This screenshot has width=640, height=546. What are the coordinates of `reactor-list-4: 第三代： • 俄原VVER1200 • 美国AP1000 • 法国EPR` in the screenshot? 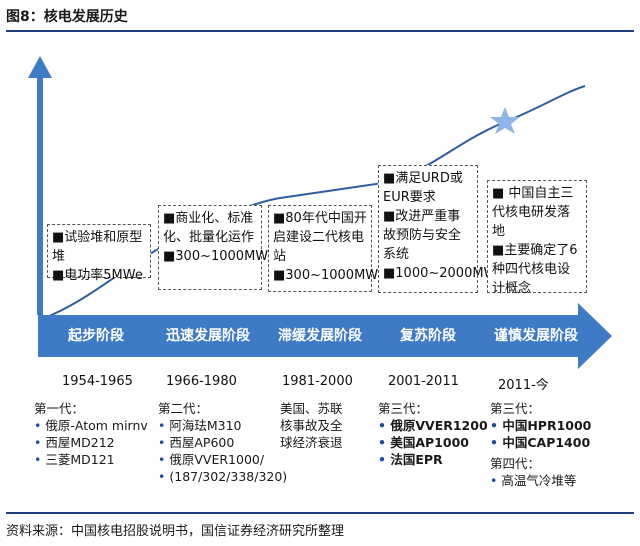 It's located at (434, 434).